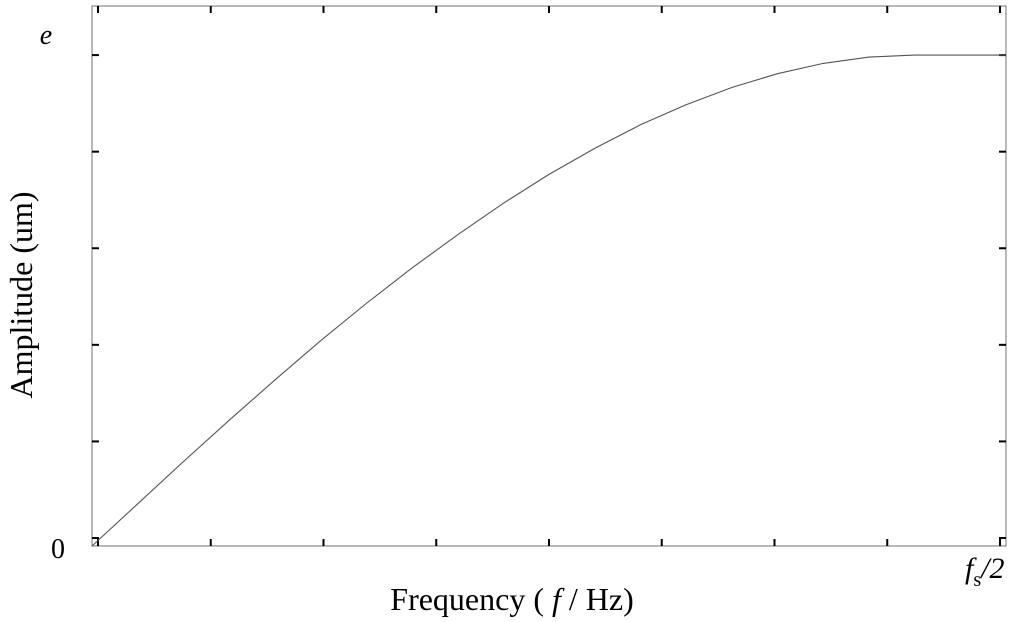 The width and height of the screenshot is (1024, 622). I want to click on x-tick-end-suffix: /2, so click(991, 568).